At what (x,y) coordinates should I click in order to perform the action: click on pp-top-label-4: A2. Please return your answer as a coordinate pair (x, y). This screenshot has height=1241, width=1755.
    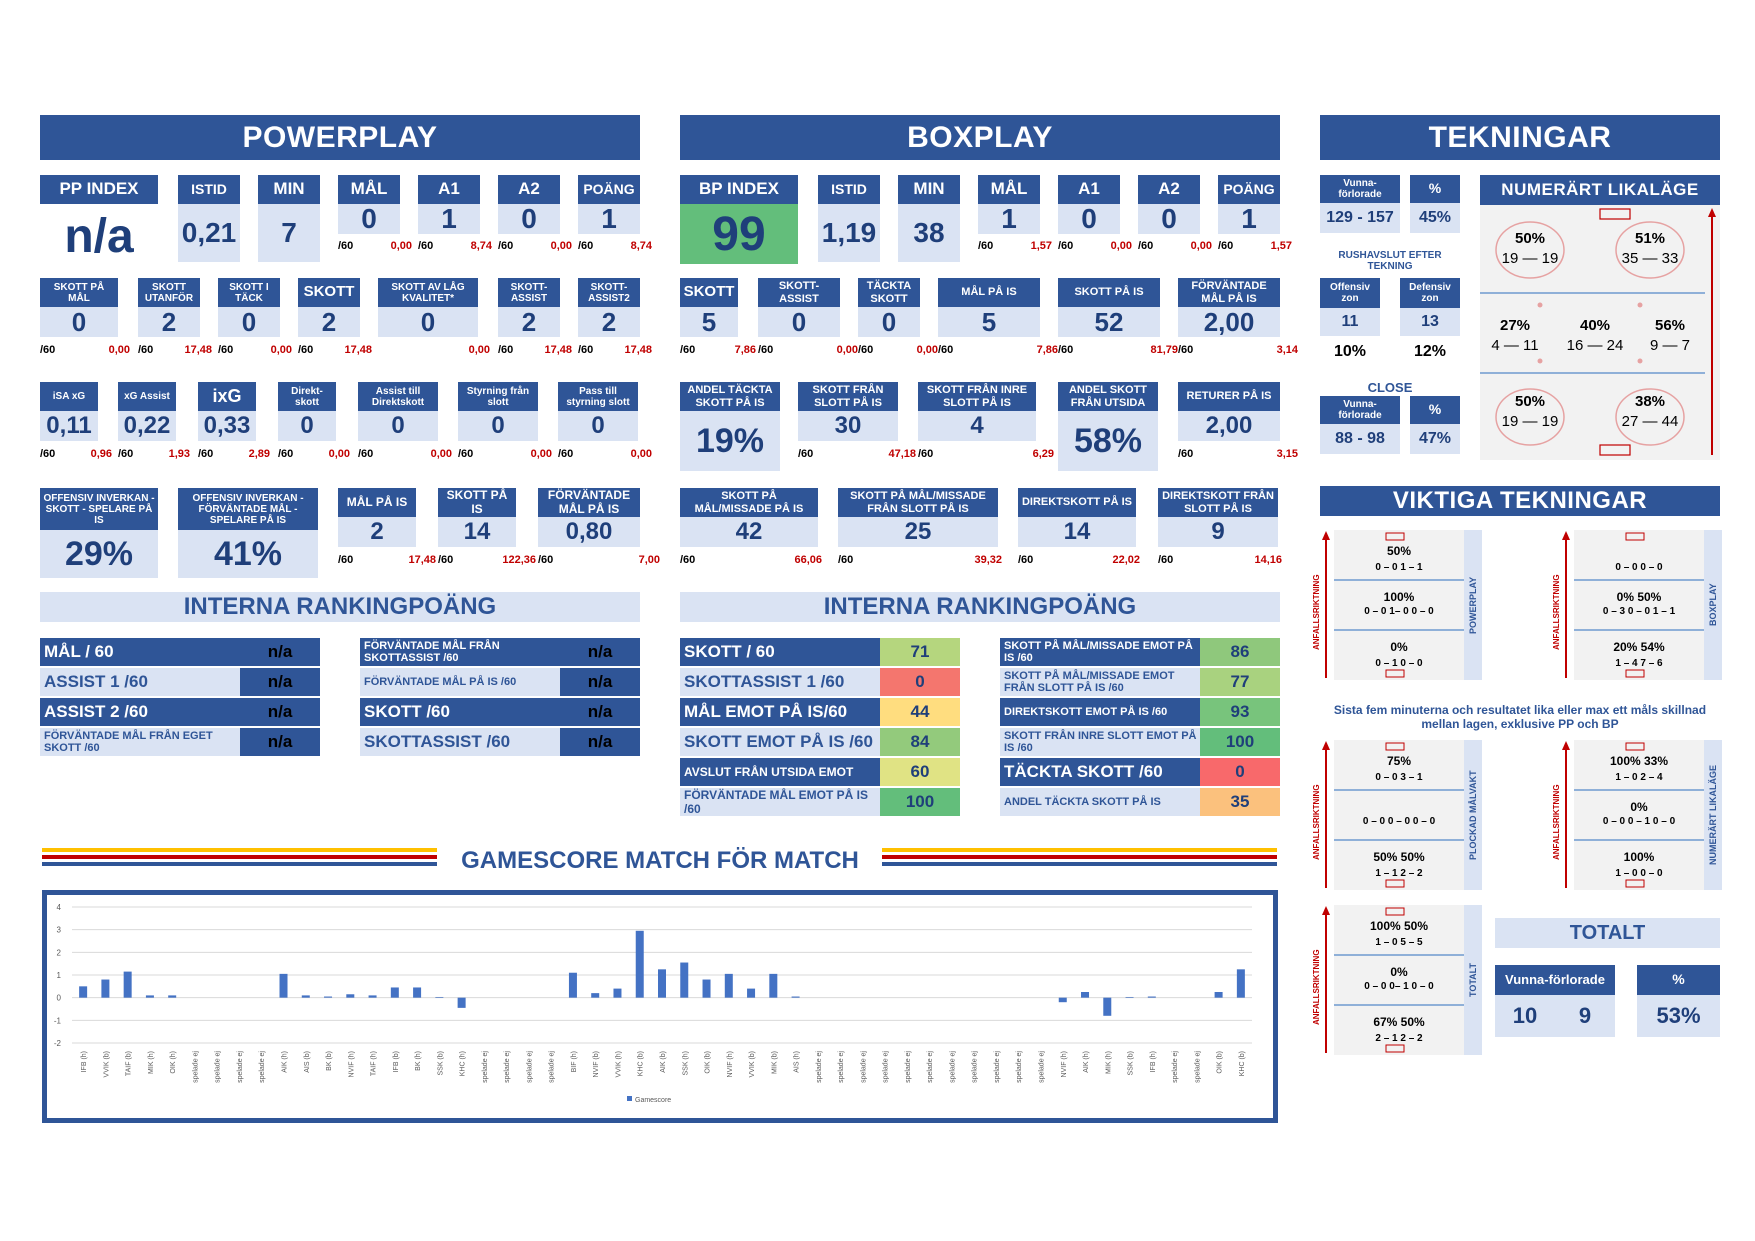
    Looking at the image, I should click on (529, 189).